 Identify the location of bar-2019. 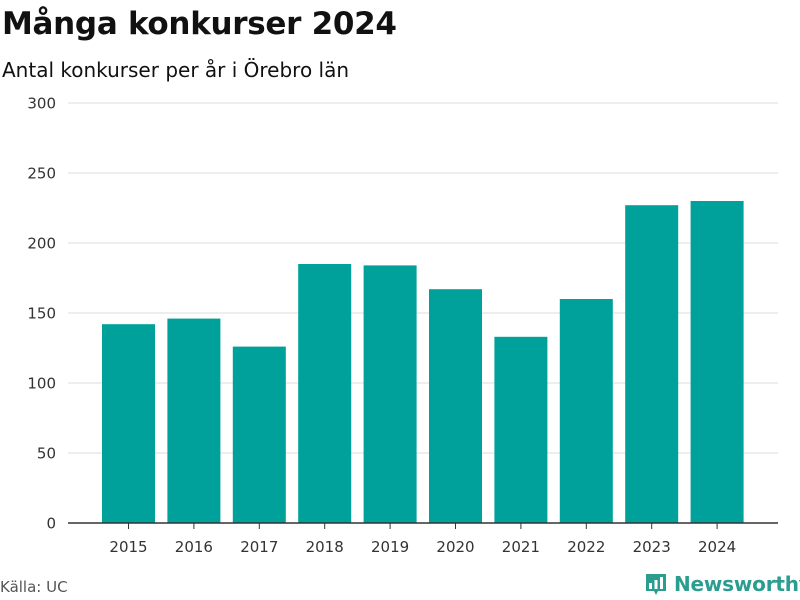
(390, 394).